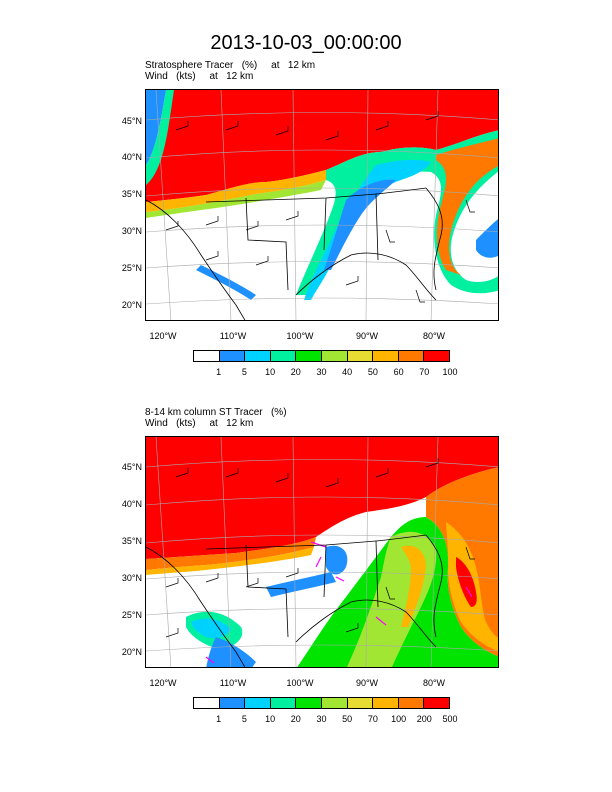  What do you see at coordinates (131, 268) in the screenshot?
I see `panel1-lat-label: 25°N` at bounding box center [131, 268].